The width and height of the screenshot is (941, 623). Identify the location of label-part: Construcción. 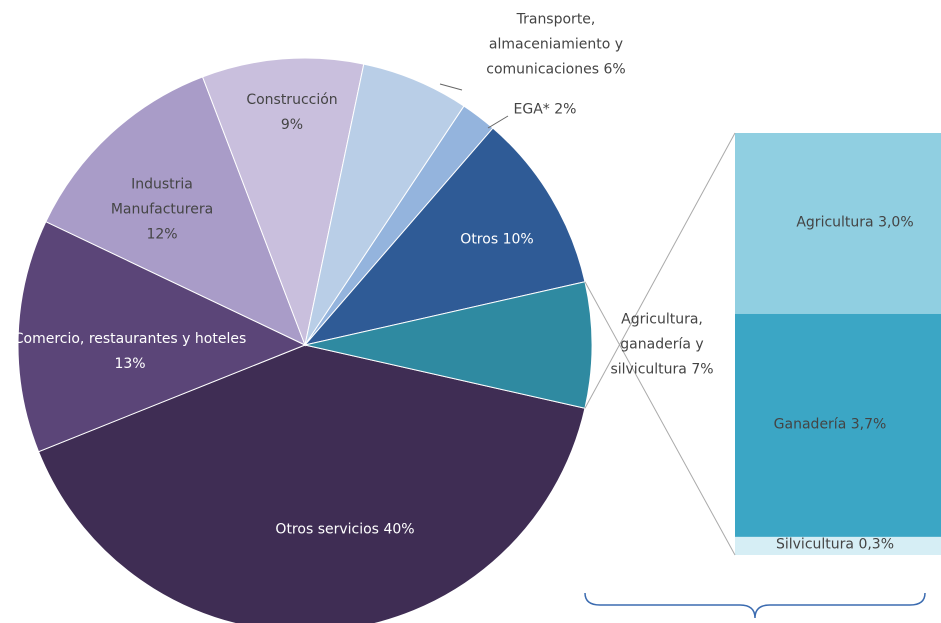
(292, 100).